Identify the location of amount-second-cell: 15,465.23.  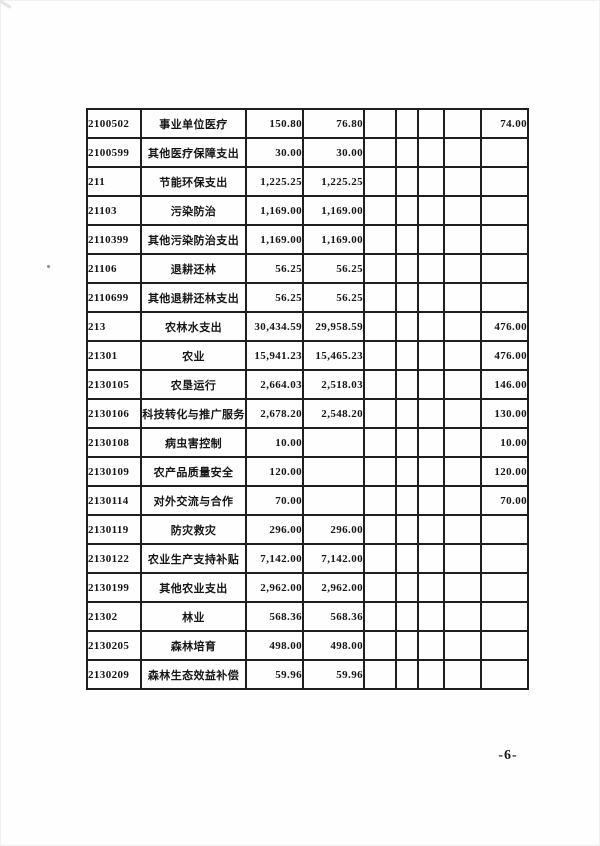
(333, 355).